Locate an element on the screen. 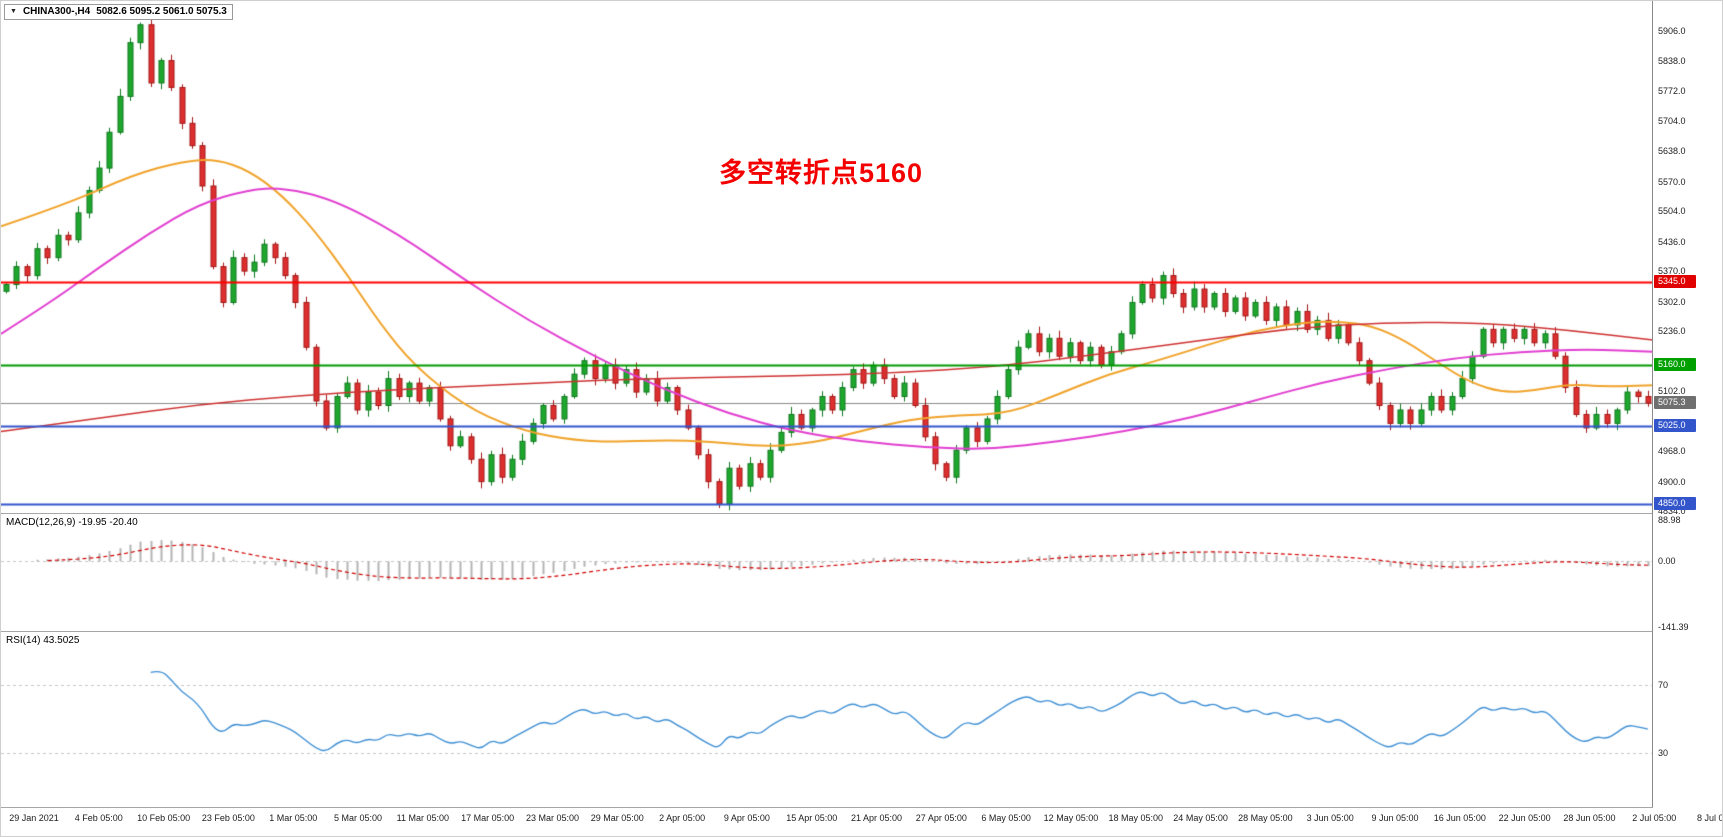 This screenshot has width=1723, height=837. price-level-badge: 5160.0 is located at coordinates (1675, 364).